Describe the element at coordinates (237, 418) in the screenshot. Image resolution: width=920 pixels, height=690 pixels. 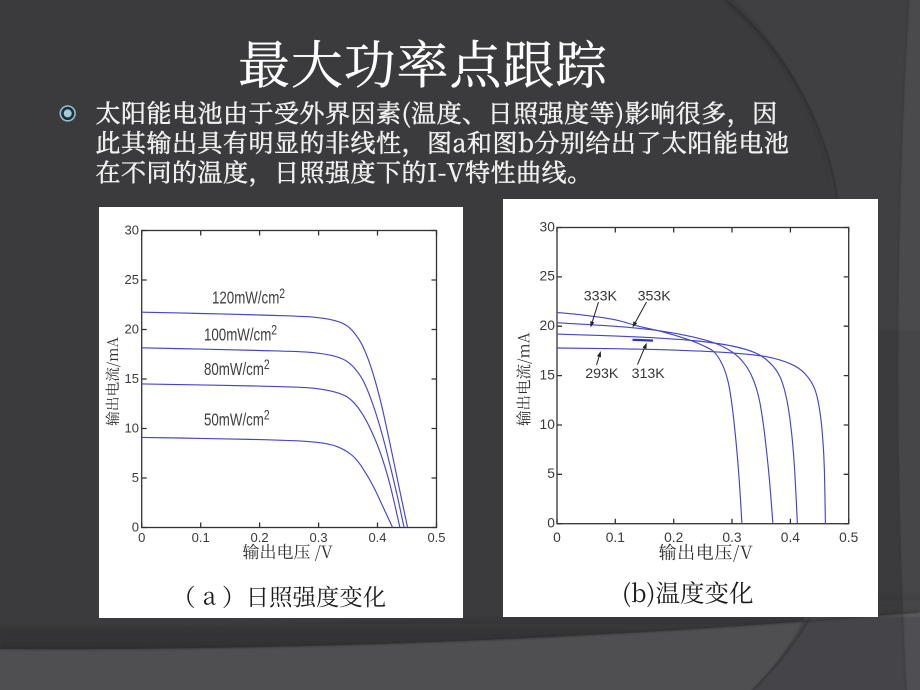
I see `svg-text: 50mW/cm2` at that location.